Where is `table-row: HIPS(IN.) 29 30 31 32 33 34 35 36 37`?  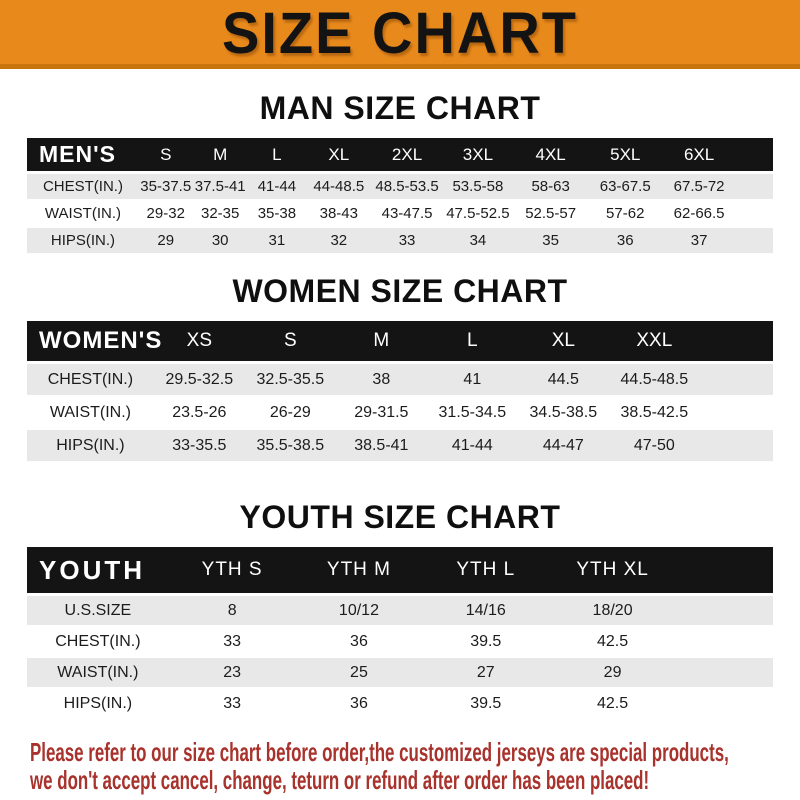
table-row: HIPS(IN.) 29 30 31 32 33 34 35 36 37 is located at coordinates (400, 241).